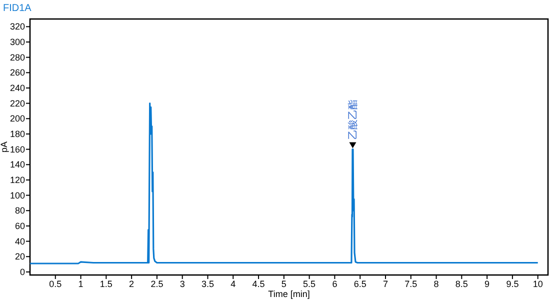 The height and width of the screenshot is (300, 554). Describe the element at coordinates (17, 179) in the screenshot. I see `y-tick-label: 120` at that location.